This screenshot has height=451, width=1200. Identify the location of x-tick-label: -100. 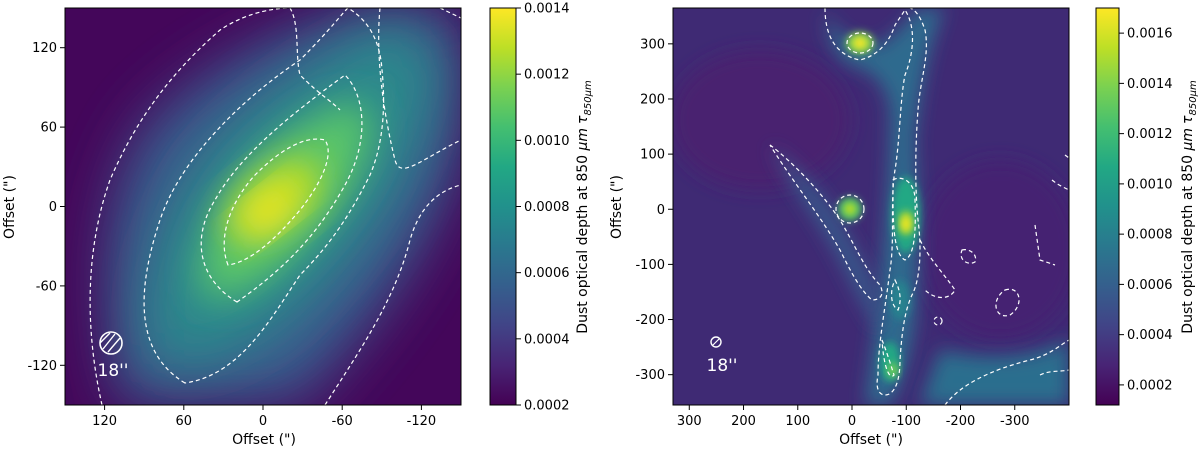
(907, 421).